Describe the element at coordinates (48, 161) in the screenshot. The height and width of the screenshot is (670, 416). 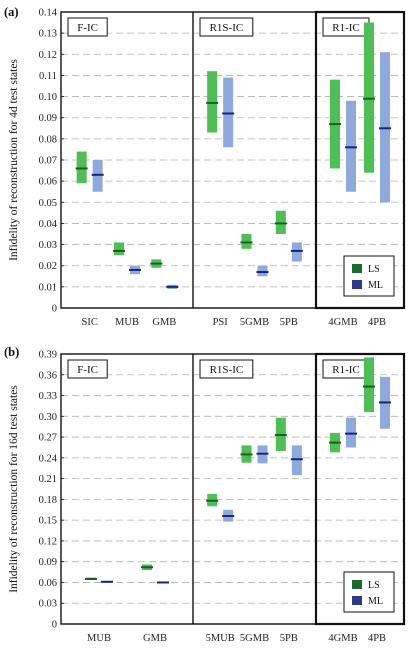
I see `y-tick-label: 0.07` at that location.